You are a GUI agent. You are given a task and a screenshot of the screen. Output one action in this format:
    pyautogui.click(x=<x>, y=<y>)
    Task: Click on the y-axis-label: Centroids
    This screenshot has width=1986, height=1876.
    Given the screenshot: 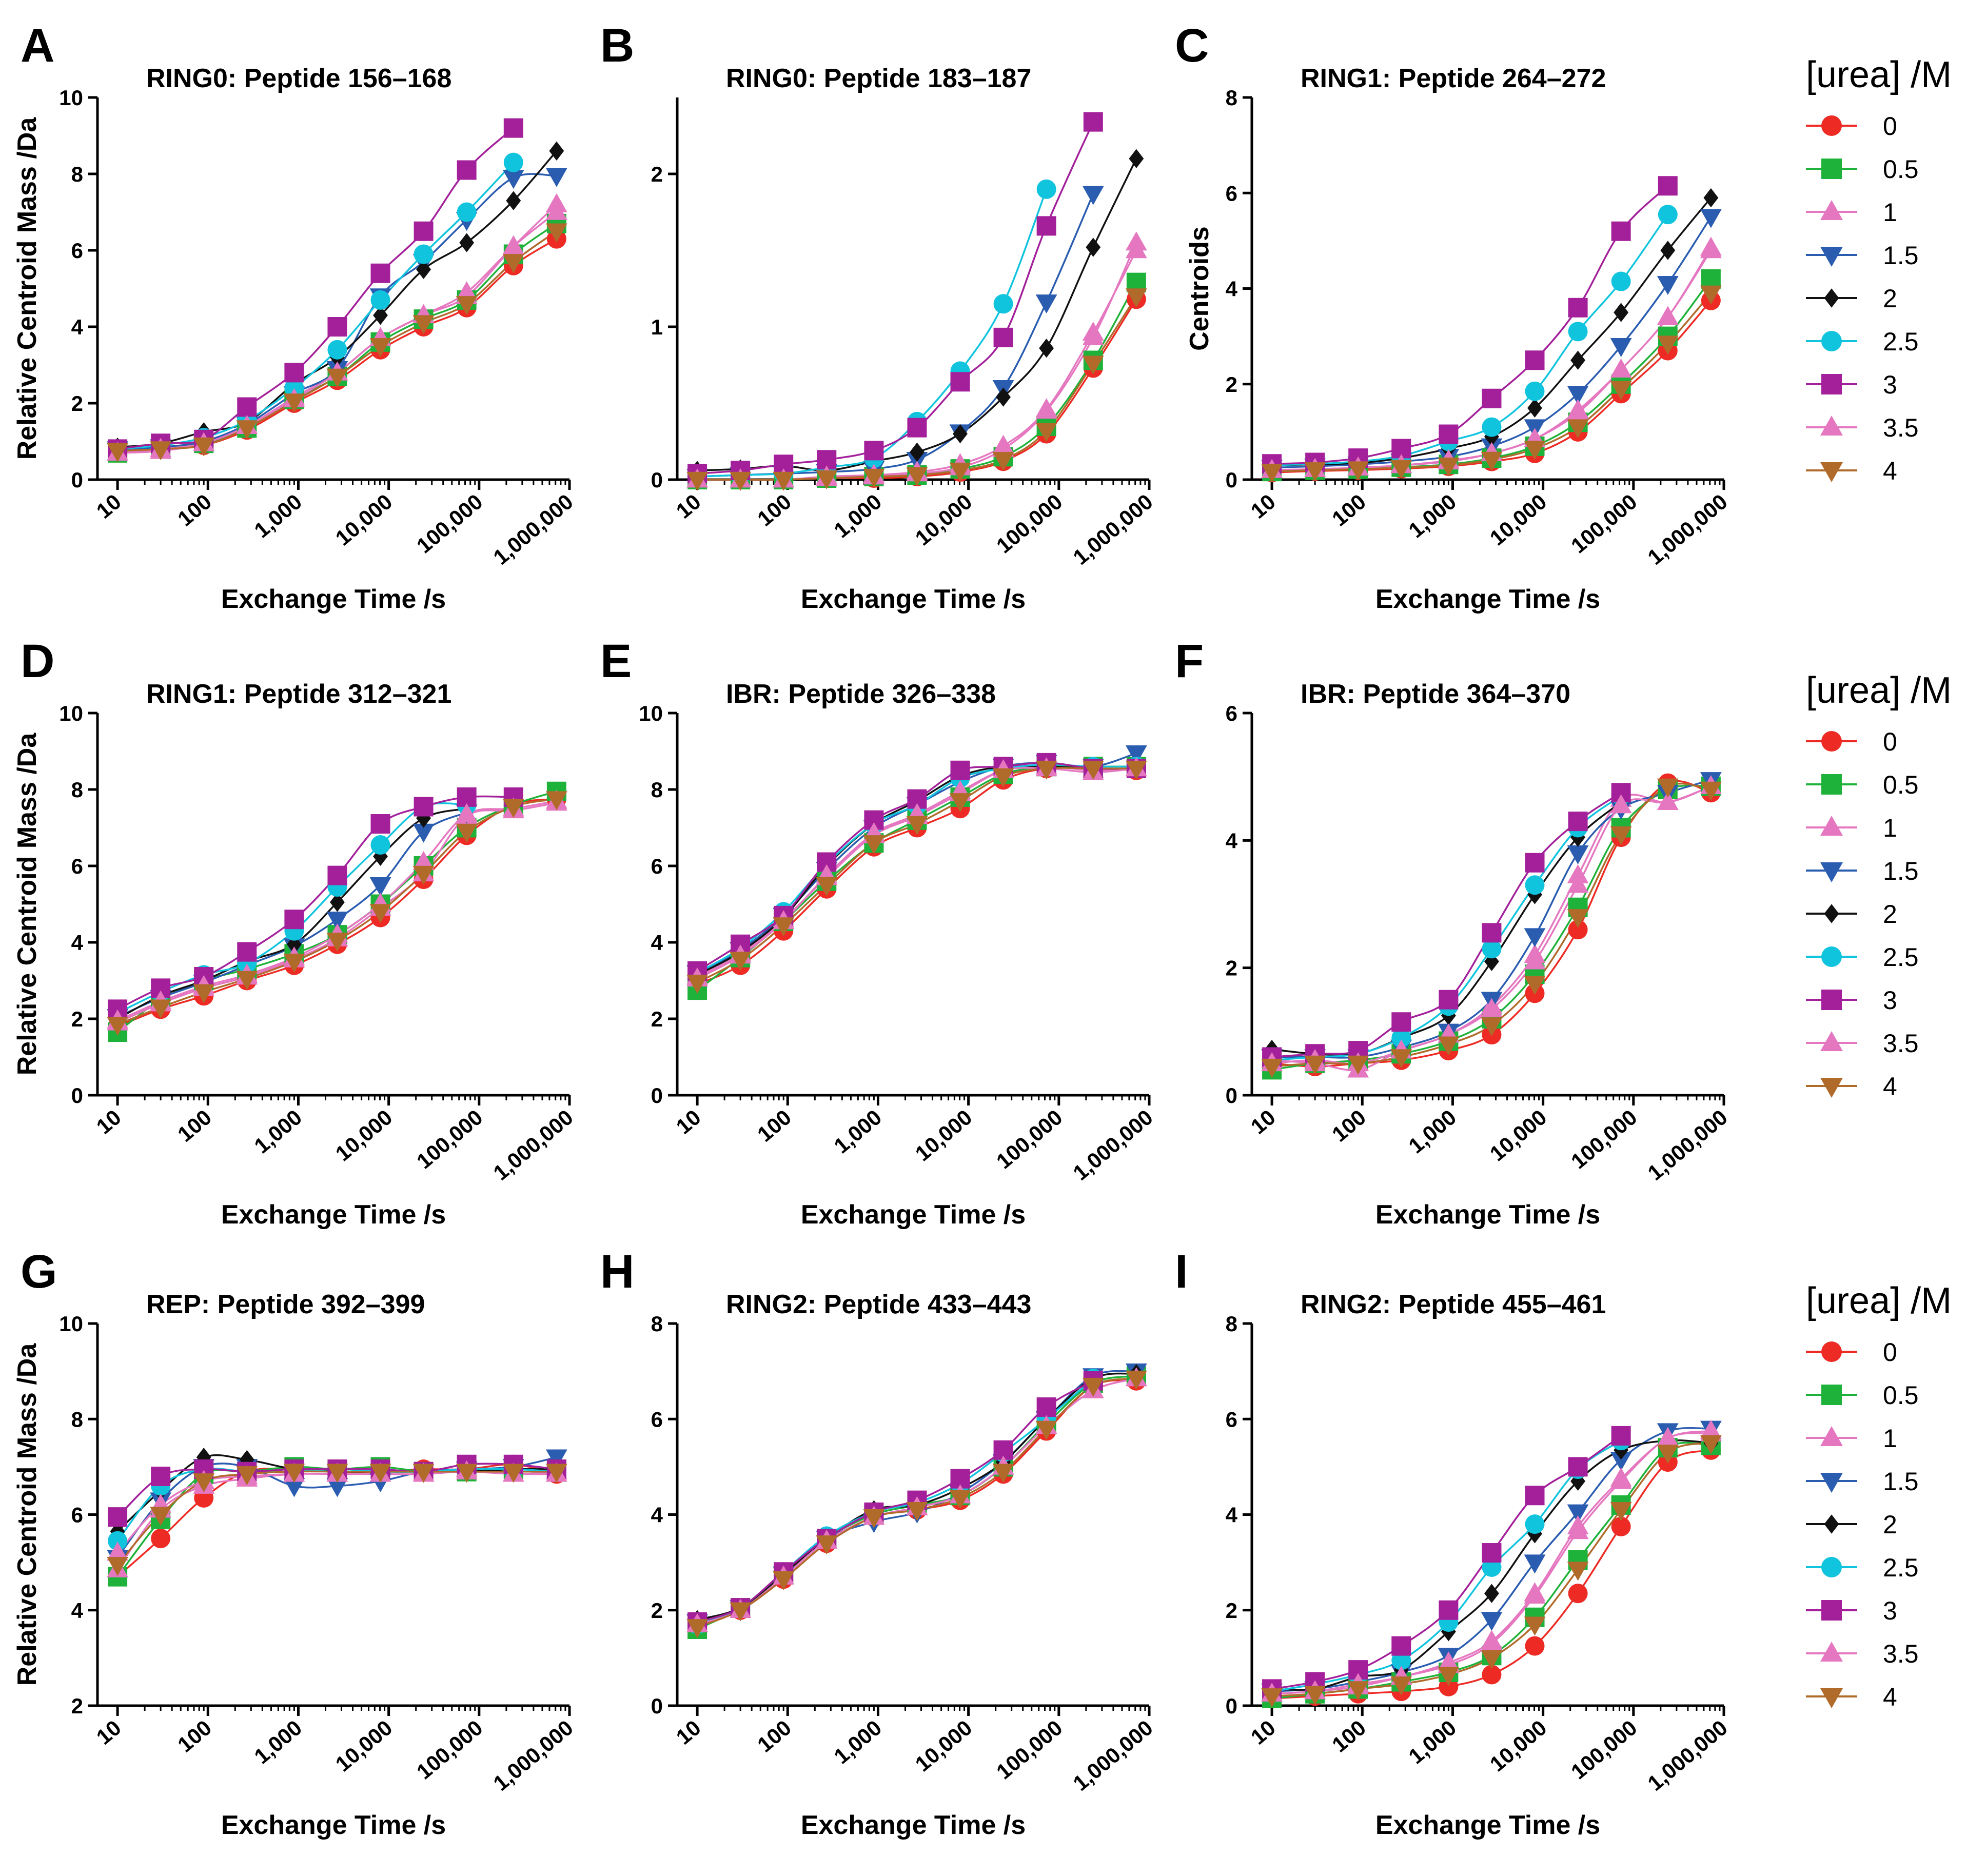 What is the action you would take?
    pyautogui.click(x=1199, y=289)
    